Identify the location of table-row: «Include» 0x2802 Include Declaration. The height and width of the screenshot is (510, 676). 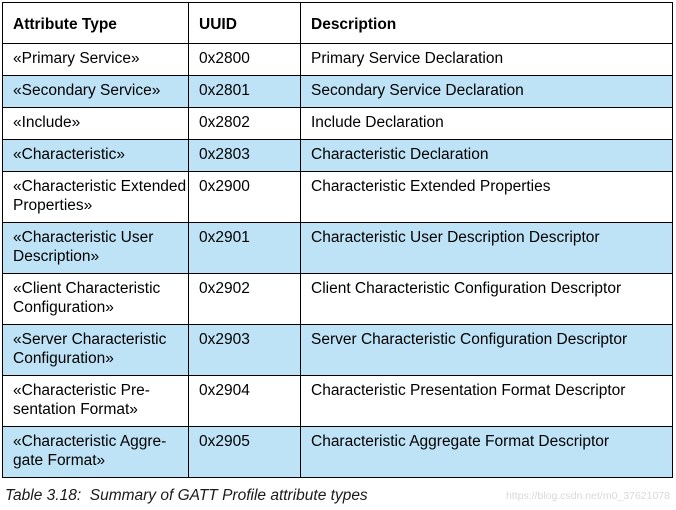
(337, 123).